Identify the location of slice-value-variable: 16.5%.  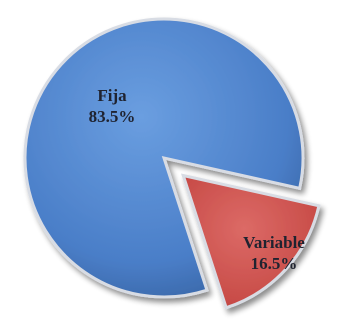
(274, 263).